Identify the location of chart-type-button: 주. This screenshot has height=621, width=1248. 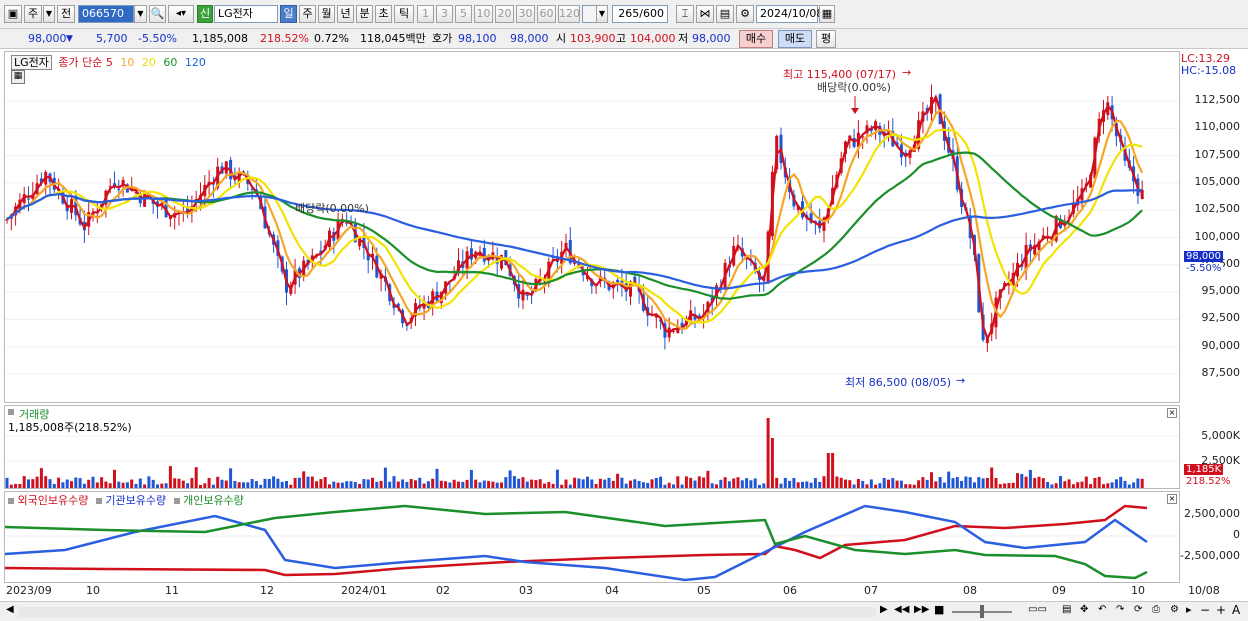
(33, 14).